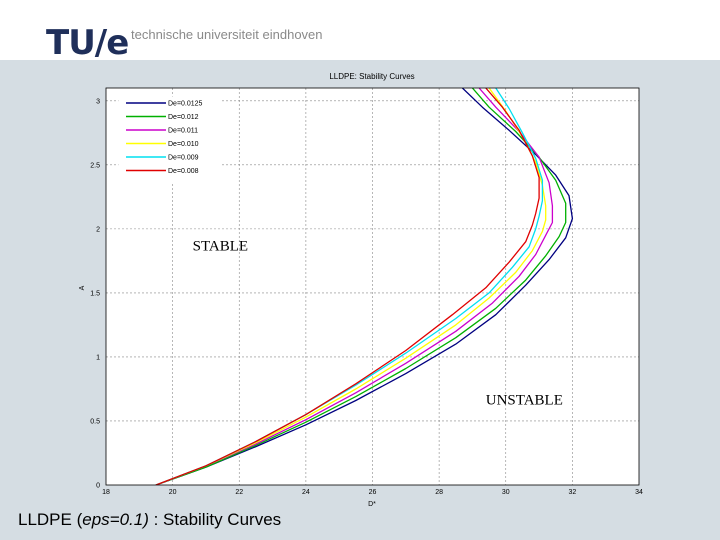  Describe the element at coordinates (98, 229) in the screenshot. I see `y-tick-label: 2` at that location.